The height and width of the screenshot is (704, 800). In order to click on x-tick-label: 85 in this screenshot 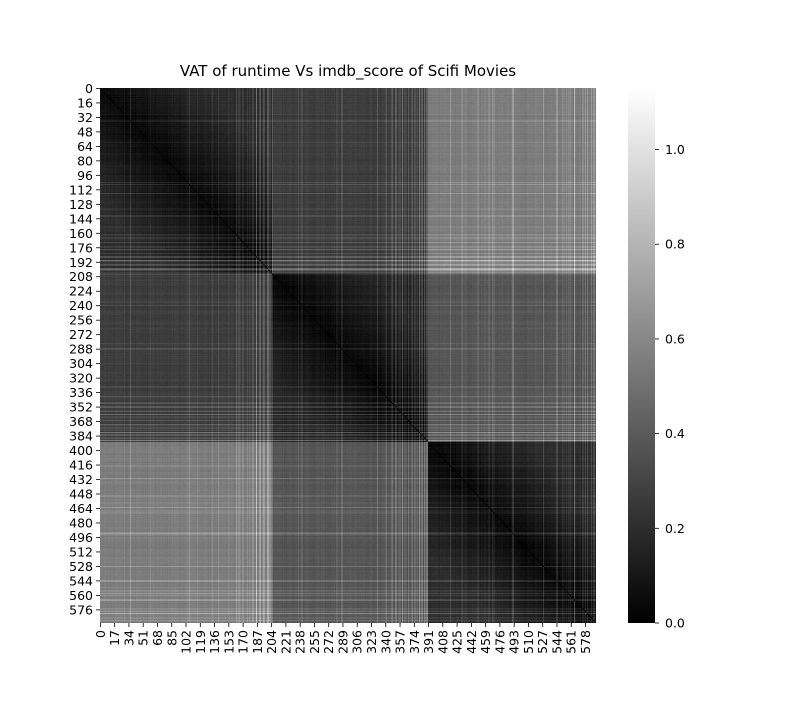, I will do `click(171, 638)`.